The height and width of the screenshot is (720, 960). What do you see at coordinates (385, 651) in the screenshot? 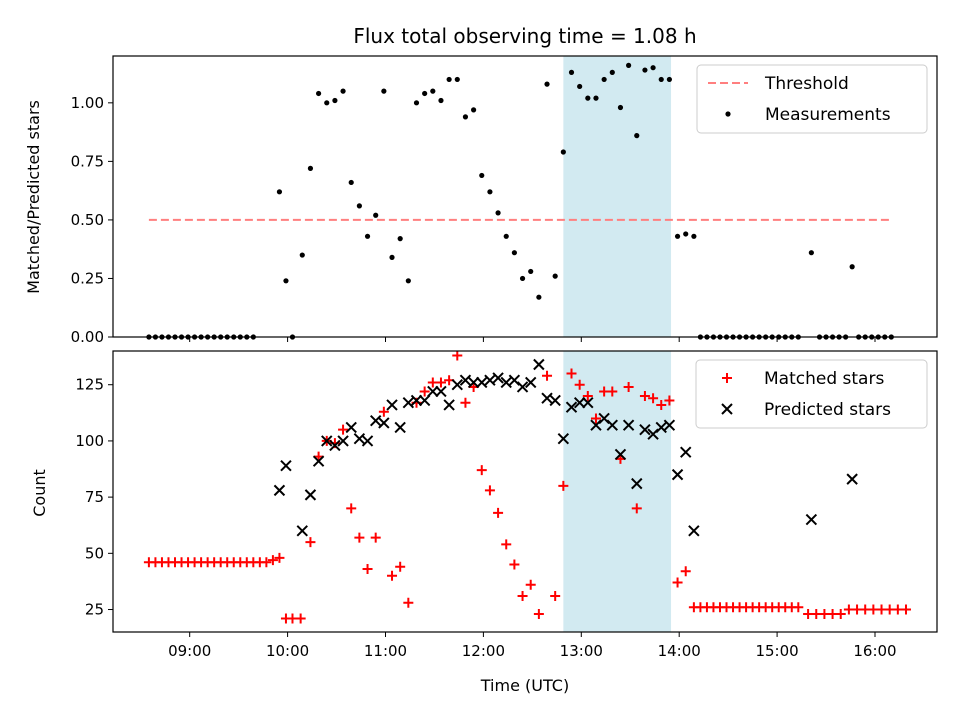
I see `x-tick-label: 11:00` at bounding box center [385, 651].